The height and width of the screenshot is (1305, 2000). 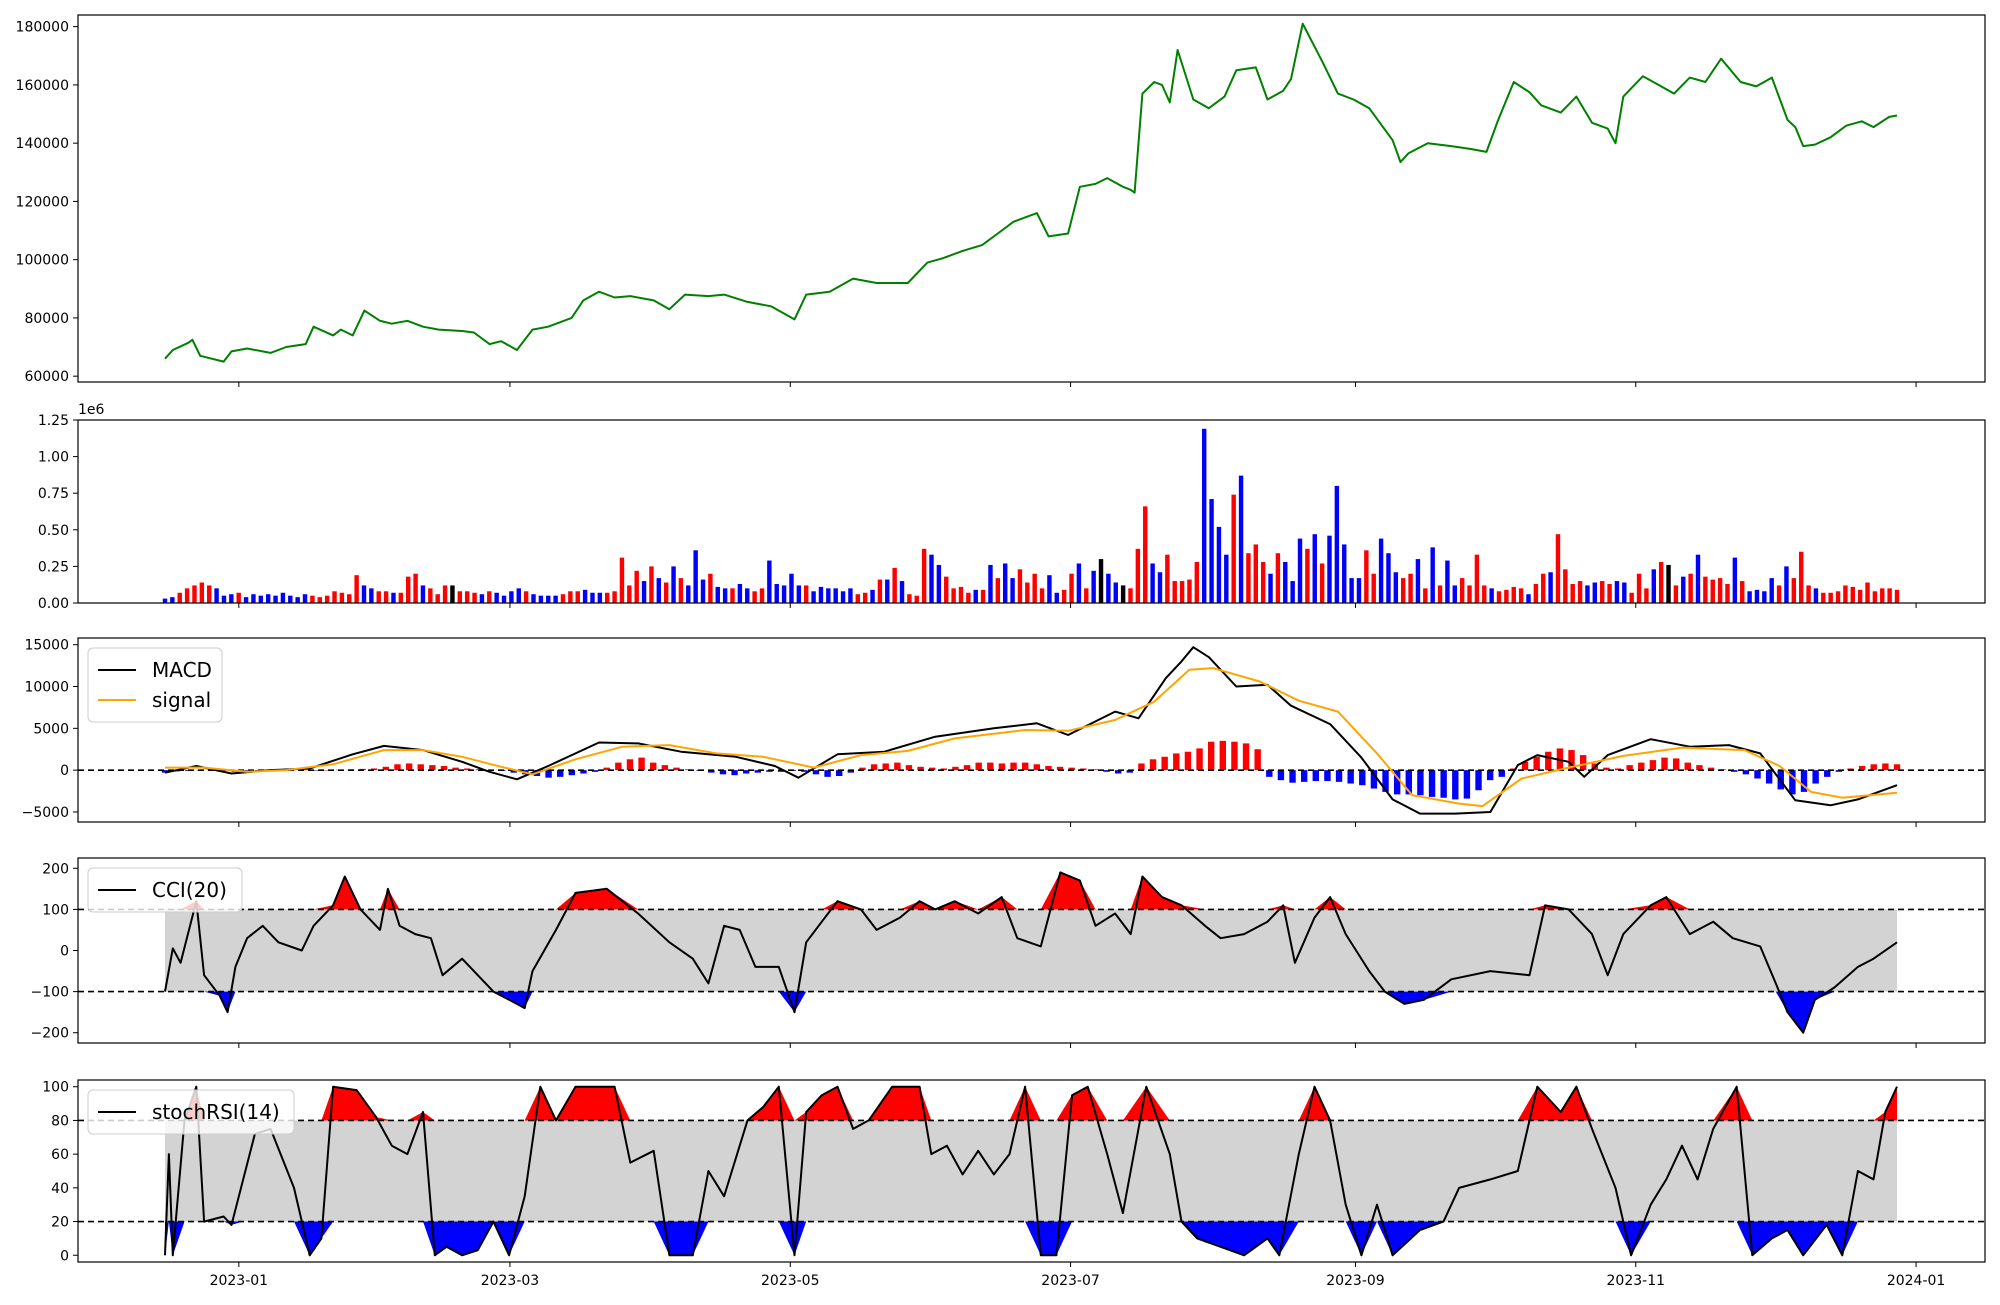 What do you see at coordinates (181, 700) in the screenshot?
I see `legend-label: signal` at bounding box center [181, 700].